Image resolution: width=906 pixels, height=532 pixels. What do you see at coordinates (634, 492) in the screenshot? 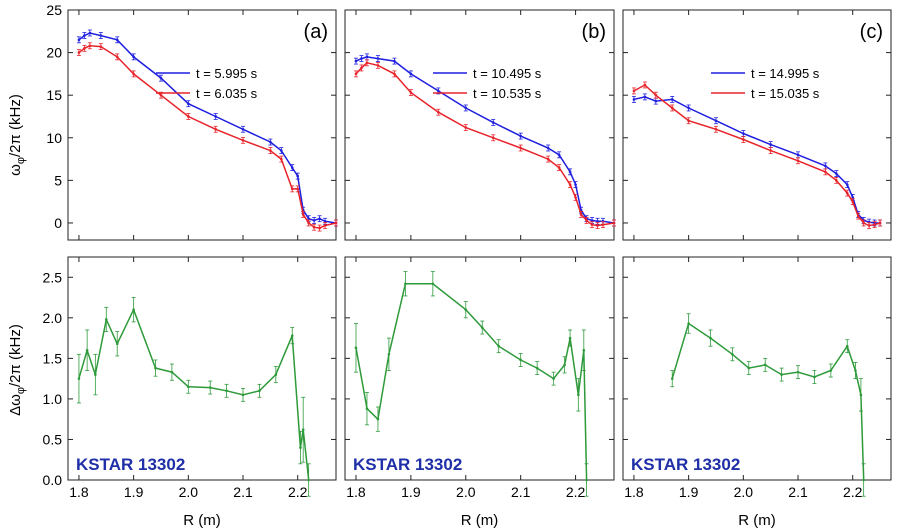
I see `x-tick-label: 1.8` at bounding box center [634, 492].